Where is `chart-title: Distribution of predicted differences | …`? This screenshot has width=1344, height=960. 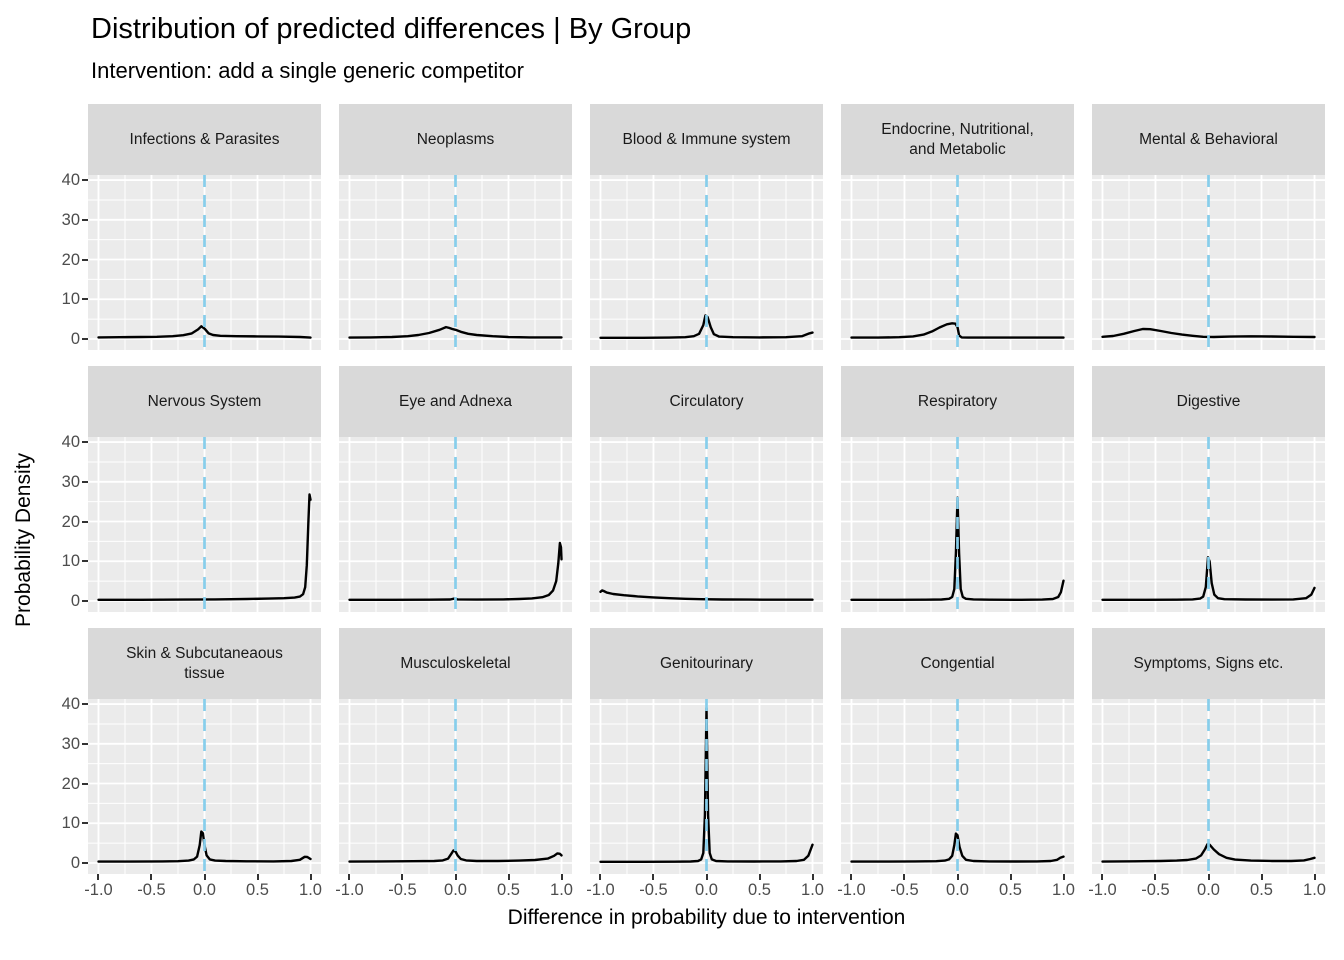 chart-title: Distribution of predicted differences | … is located at coordinates (391, 29).